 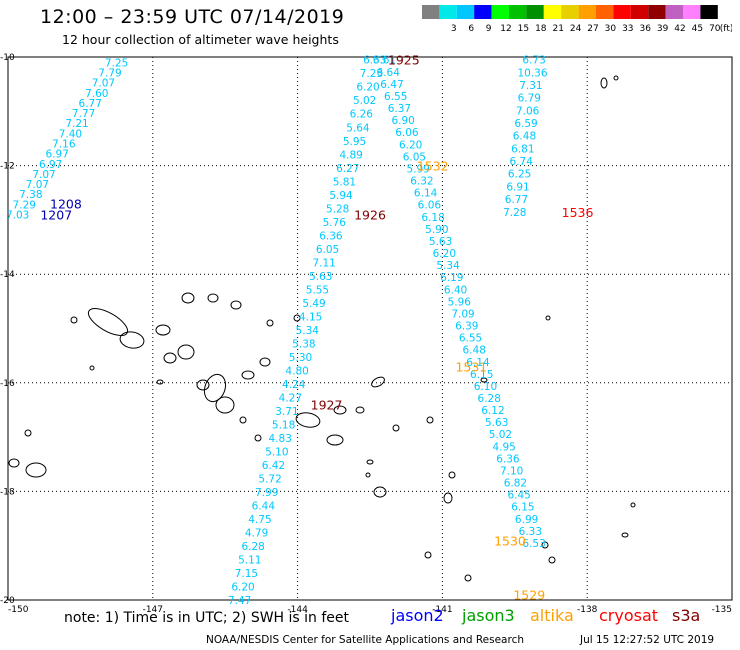 What do you see at coordinates (518, 496) in the screenshot?
I see `wave-height-label: 6.45` at bounding box center [518, 496].